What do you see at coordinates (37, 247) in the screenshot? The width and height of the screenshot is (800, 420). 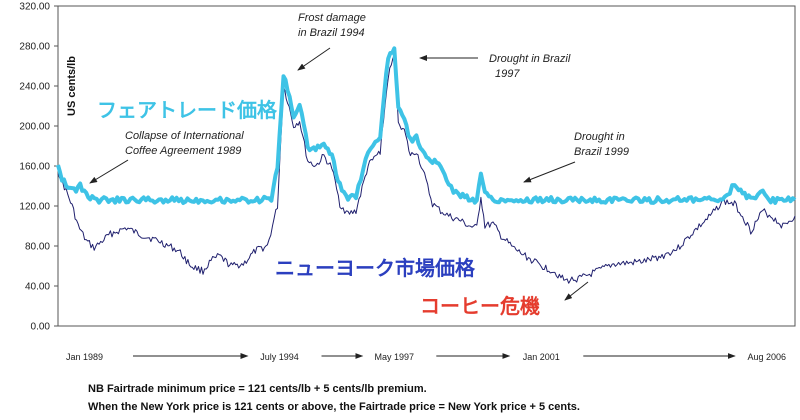 I see `y-tick-label: 80.00` at bounding box center [37, 247].